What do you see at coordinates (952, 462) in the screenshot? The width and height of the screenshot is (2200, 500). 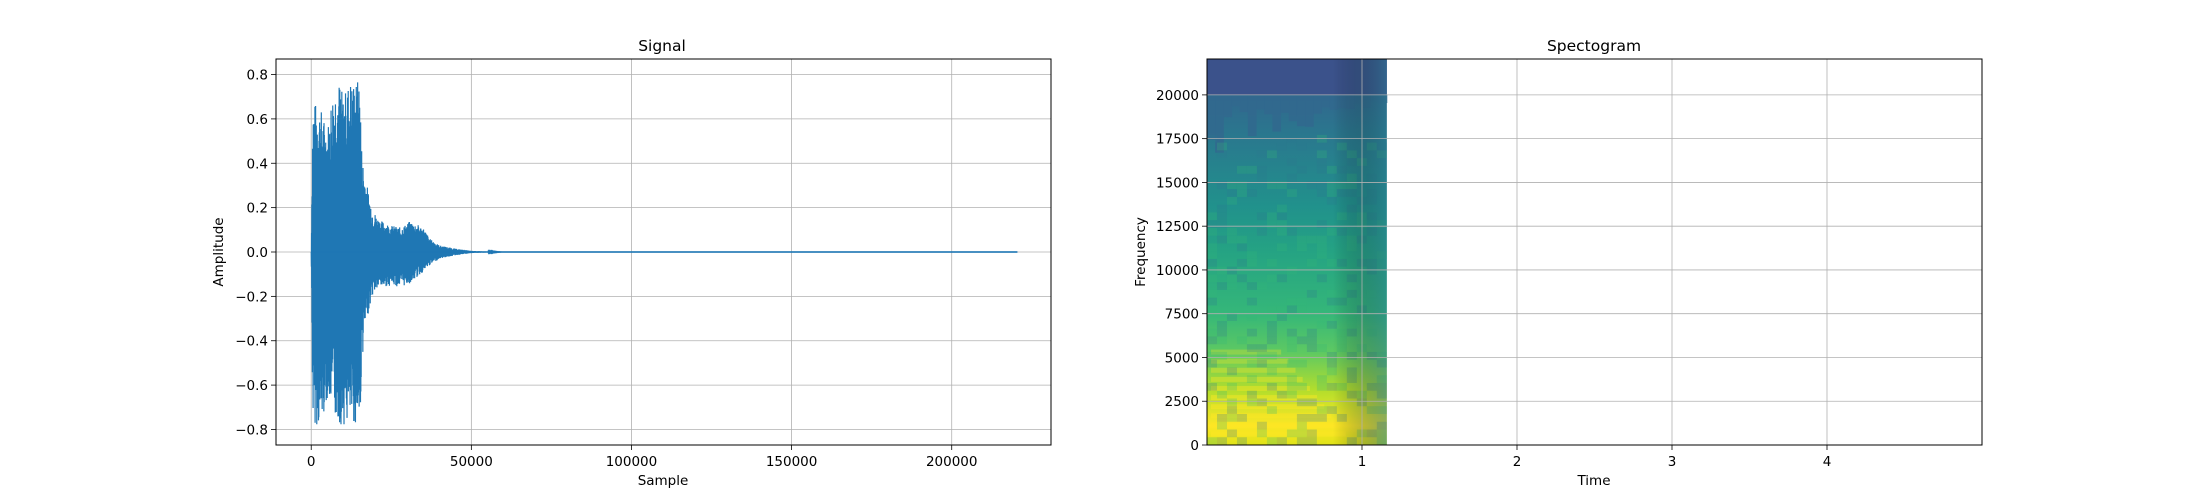 I see `signal-x-tick-label: 200000` at bounding box center [952, 462].